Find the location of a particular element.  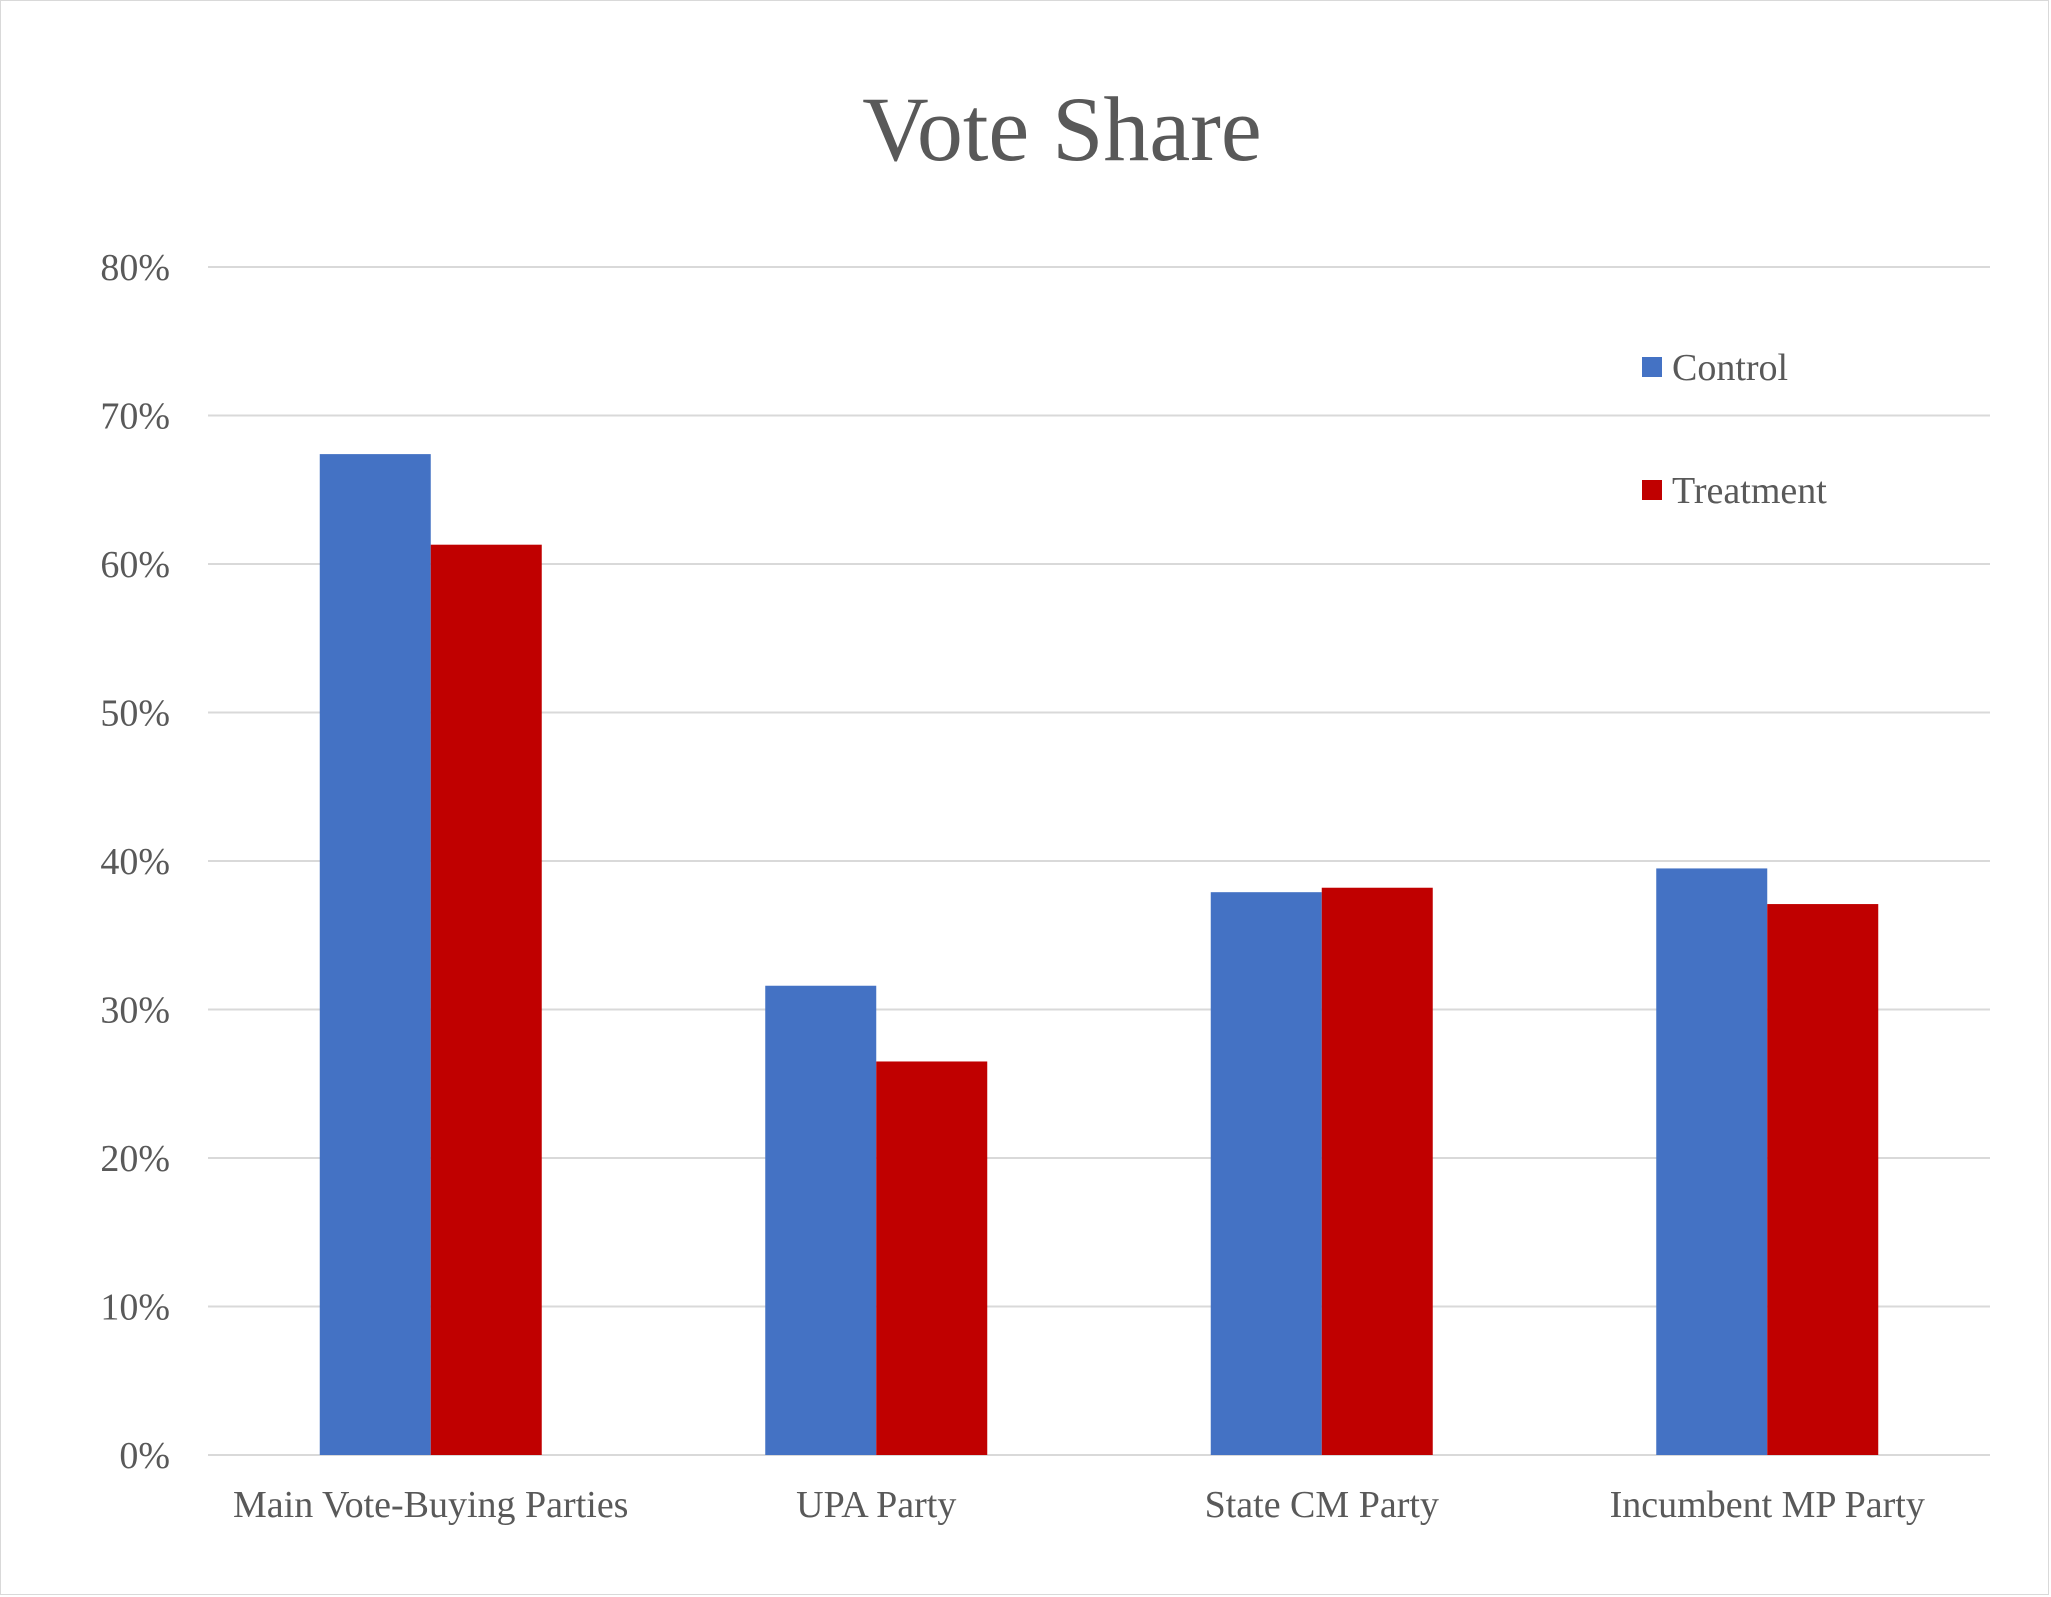

y-tick-label: 0% is located at coordinates (144, 1456).